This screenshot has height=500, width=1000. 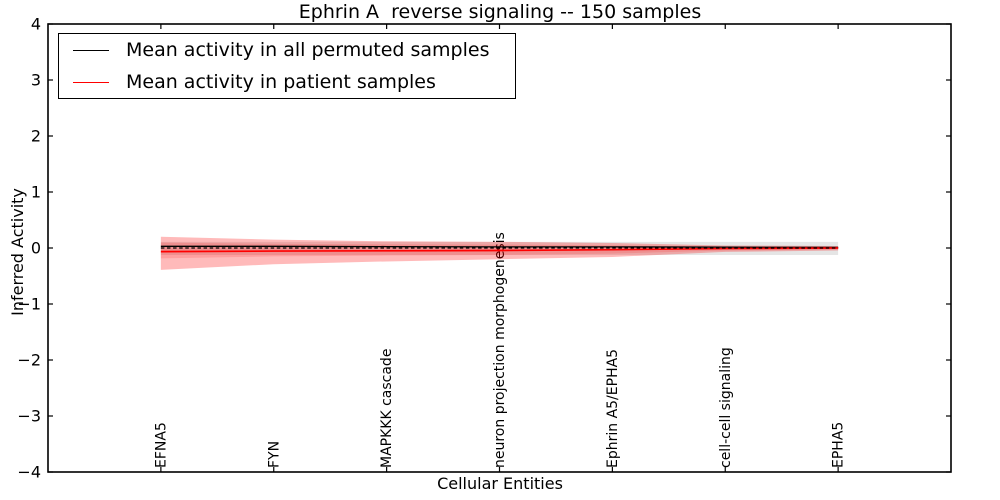 I want to click on x-axis-label: Cellular Entities, so click(x=500, y=483).